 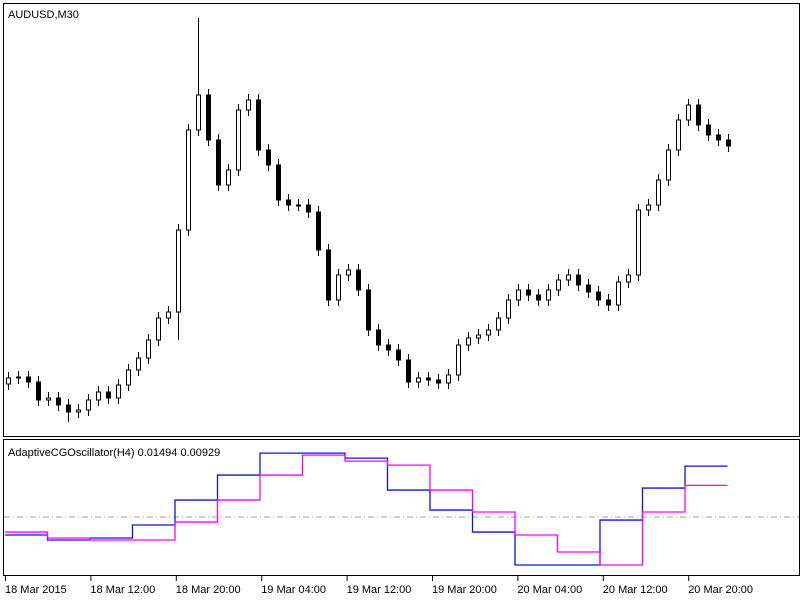 I want to click on indicator-title: AdaptiveCGOscillator(H4), so click(x=71, y=453).